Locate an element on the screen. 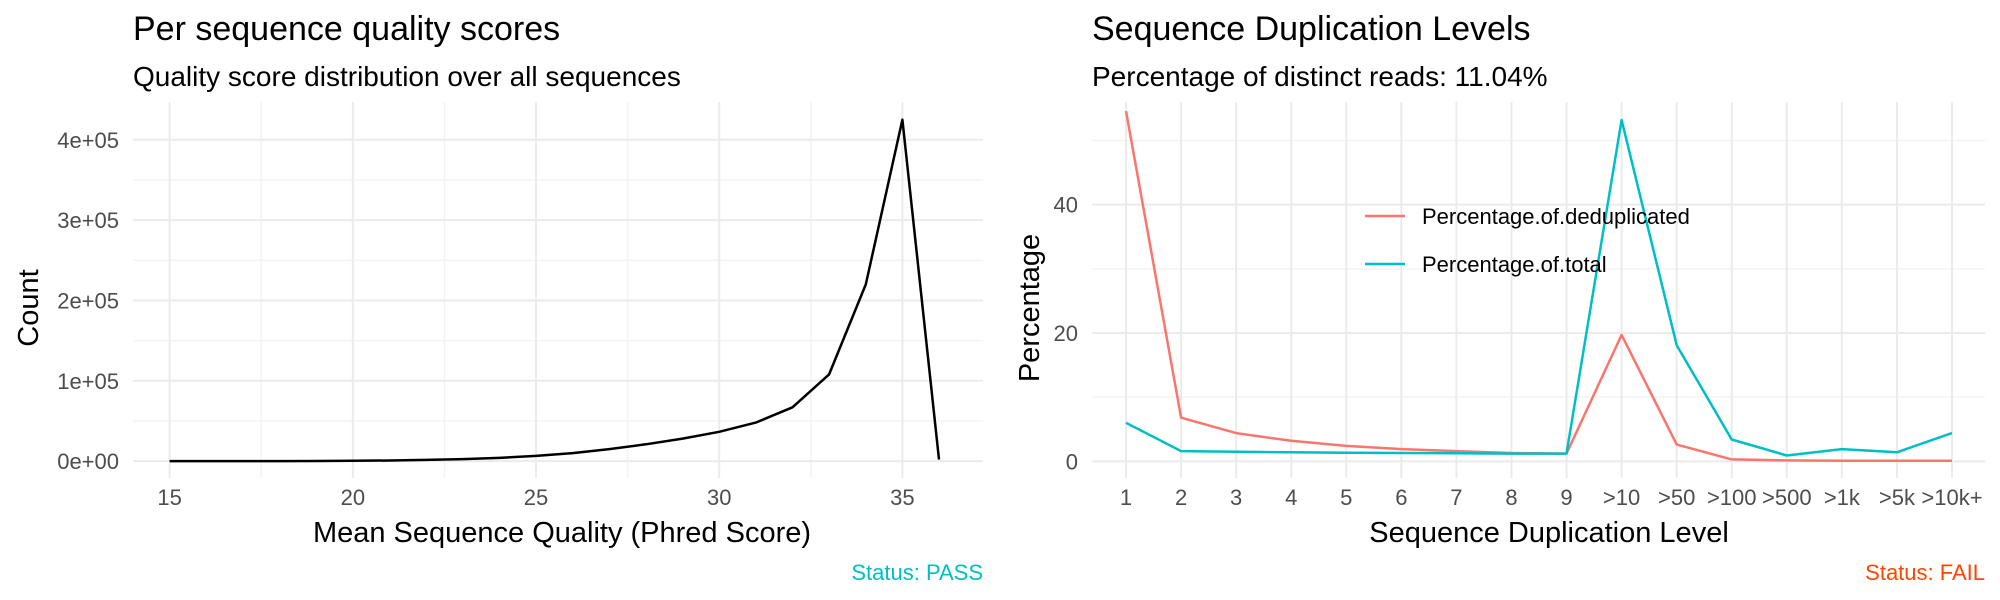 This screenshot has width=2000, height=600. right-y-tick-labels: 0 20 40 is located at coordinates (1066, 334).